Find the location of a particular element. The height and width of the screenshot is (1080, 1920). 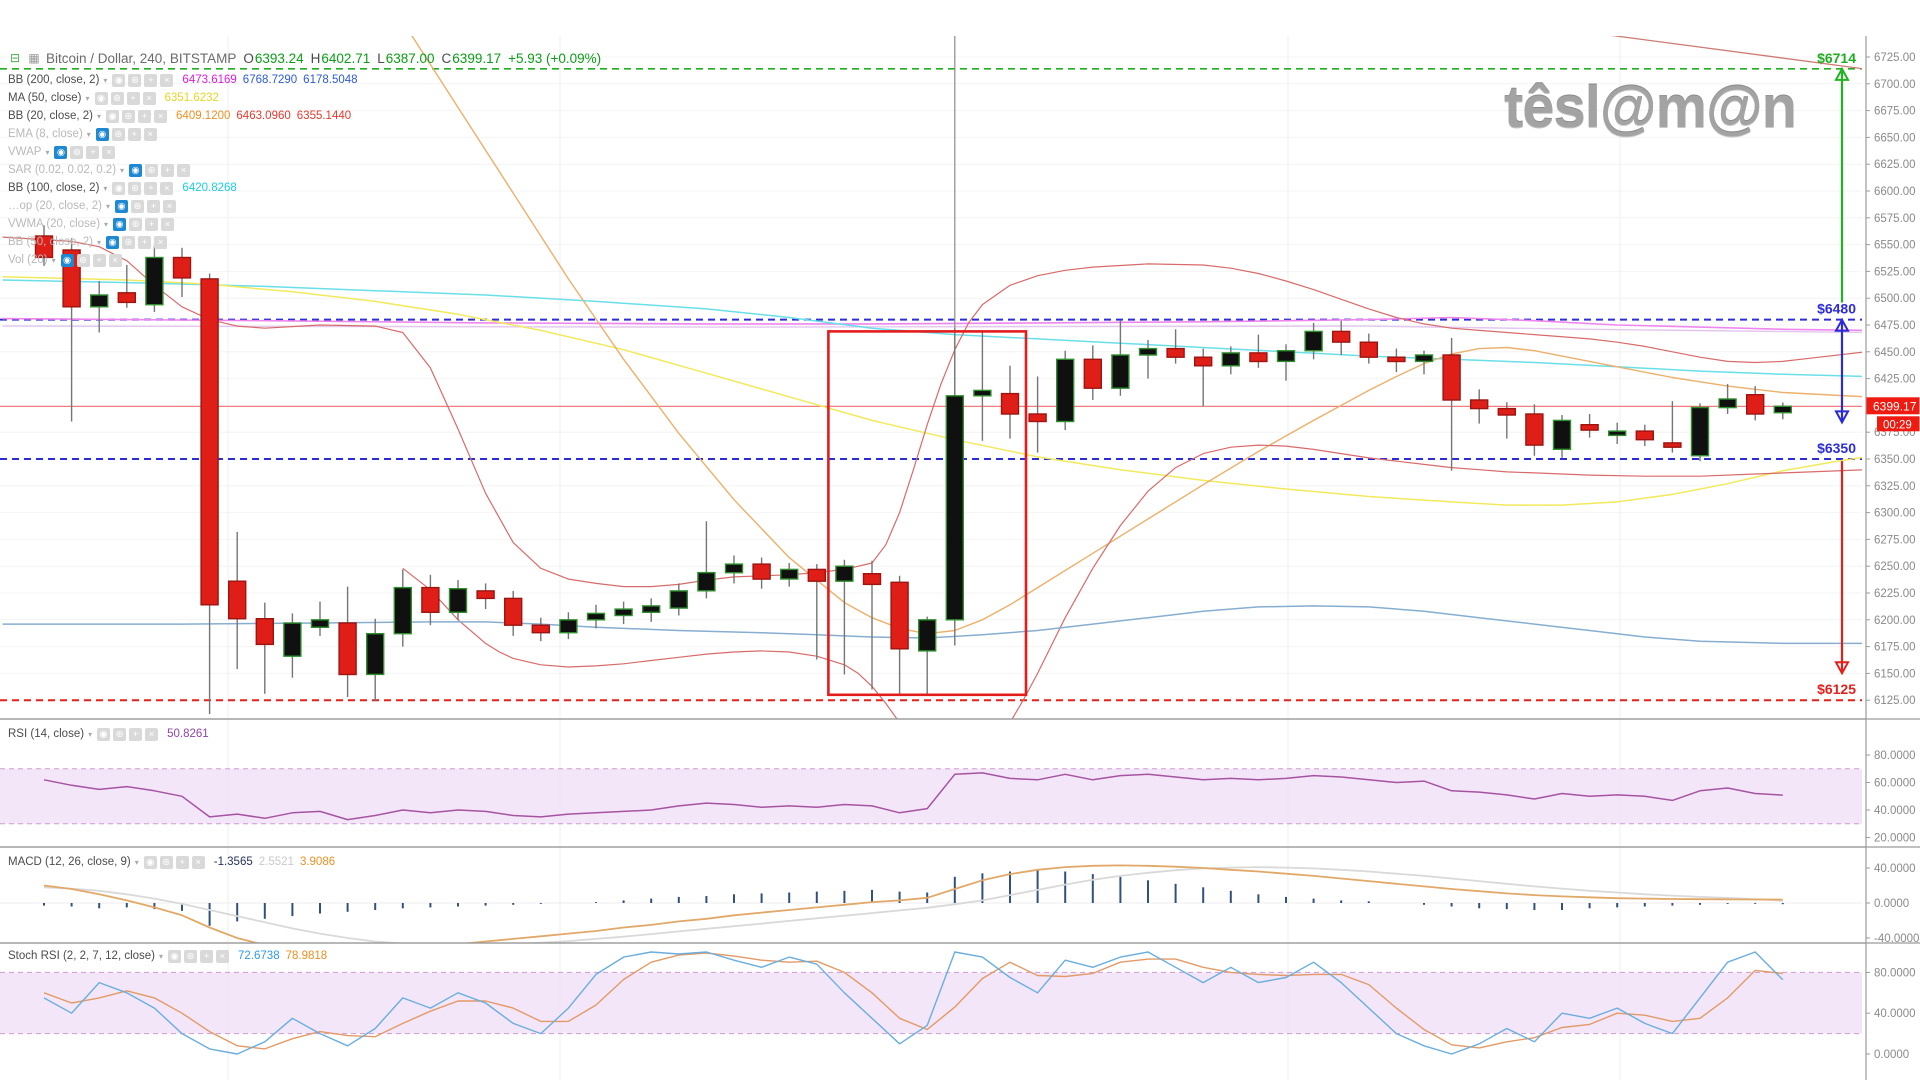

indicator-row: BB (100, close, 2) ▾ ◉ ⊛ + × 6420.8268 is located at coordinates (183, 188).